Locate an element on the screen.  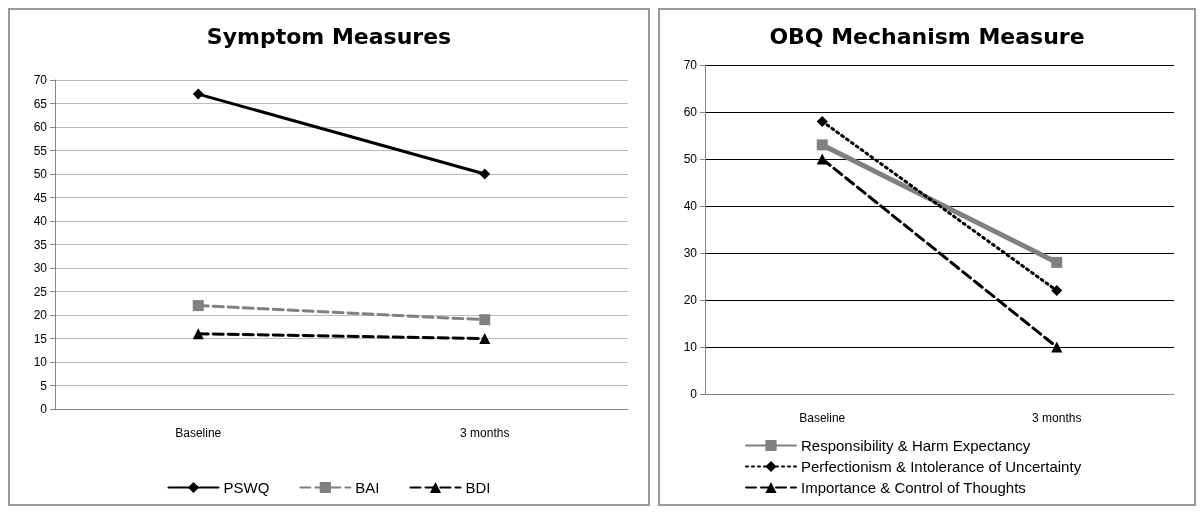
y-tick-label: 5 is located at coordinates (44, 385).